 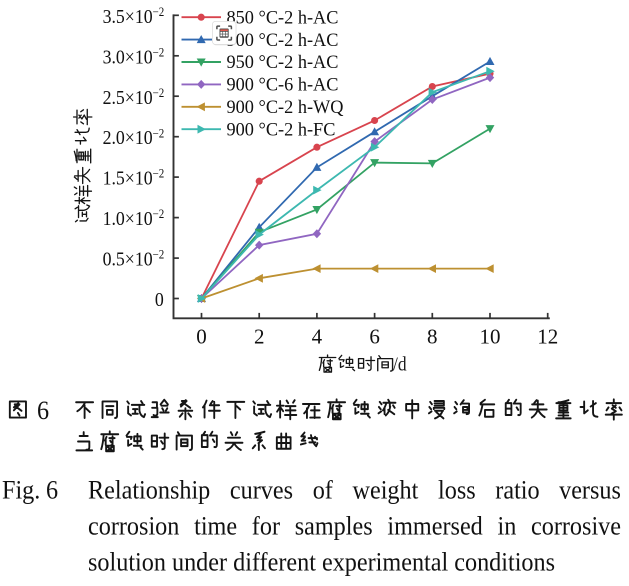 I want to click on svg-text: corrosion, so click(x=134, y=527).